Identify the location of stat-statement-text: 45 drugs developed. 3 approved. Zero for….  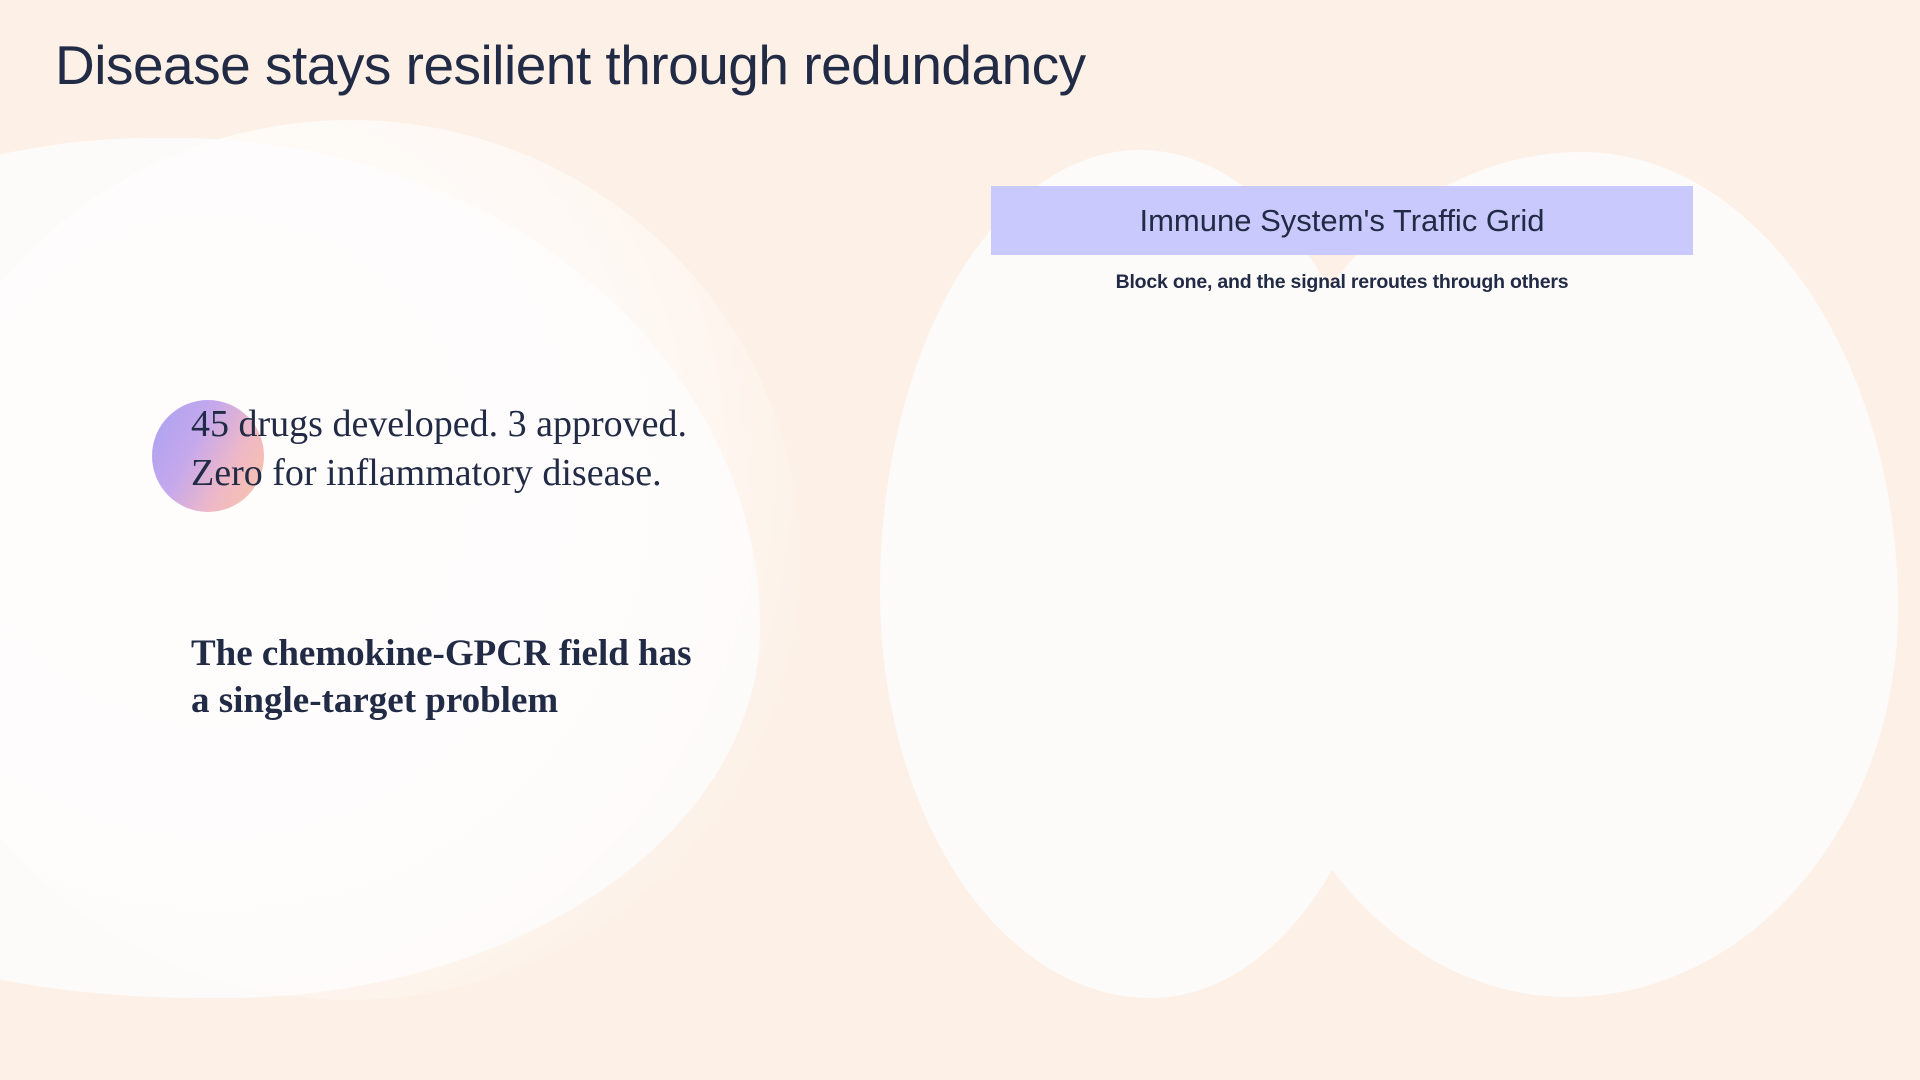
(439, 448).